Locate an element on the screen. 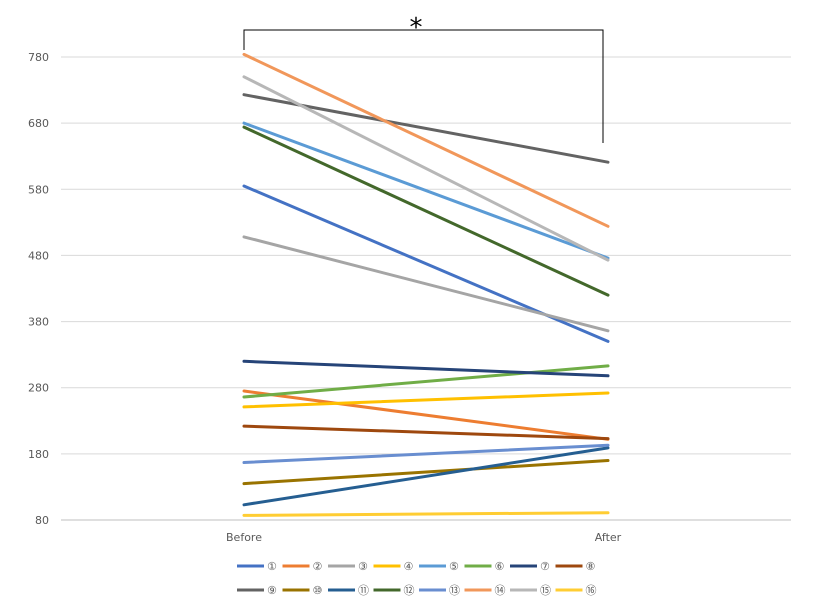 The image size is (831, 613). y-tick-label: 280 is located at coordinates (38, 388).